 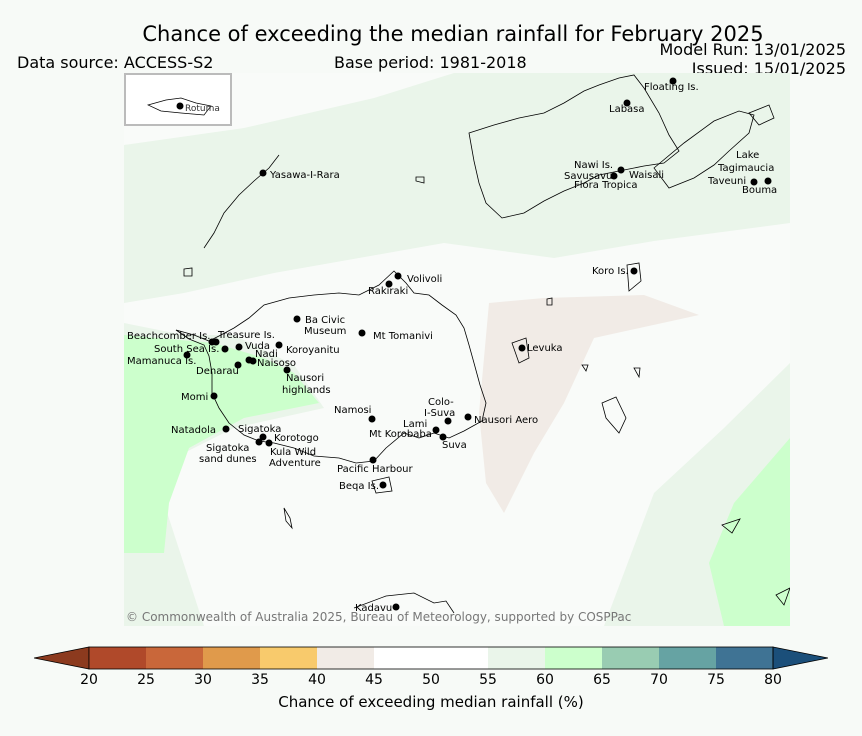 I want to click on place-label: highlands, so click(x=306, y=390).